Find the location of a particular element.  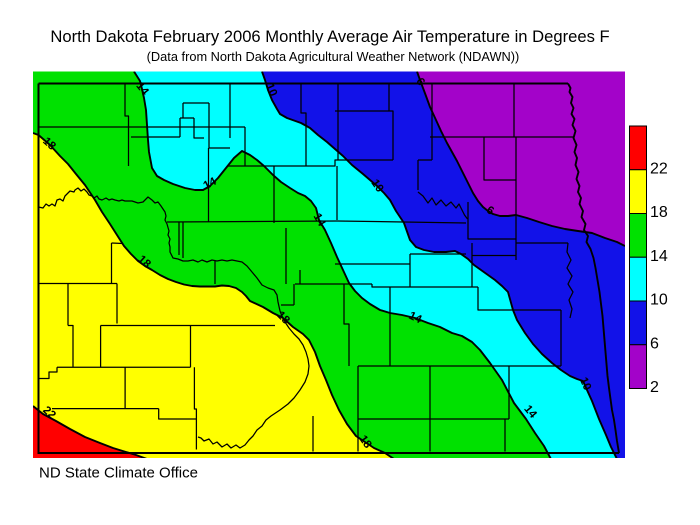

svg-text: ND State Climate Office is located at coordinates (118, 473).